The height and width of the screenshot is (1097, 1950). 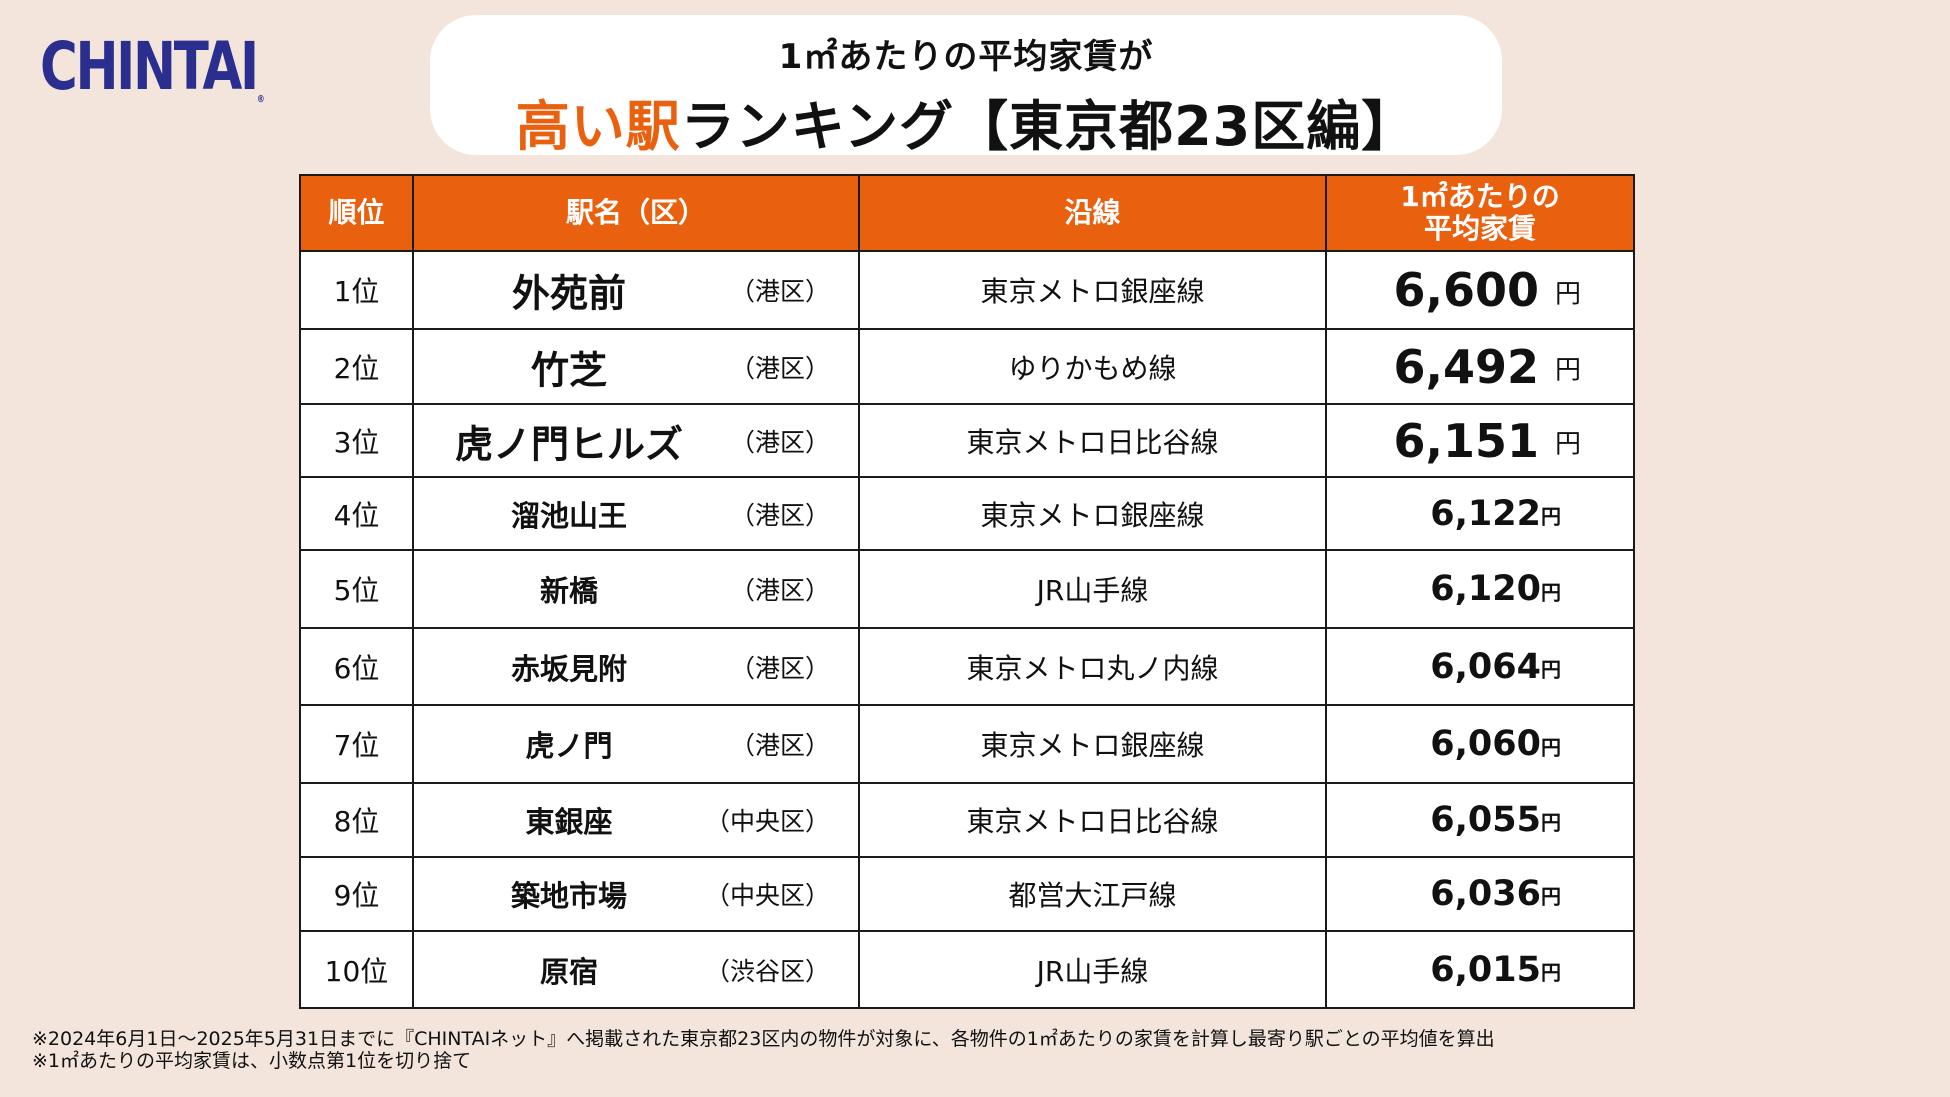 What do you see at coordinates (1479, 228) in the screenshot?
I see `header-price-line2: 平均家賃` at bounding box center [1479, 228].